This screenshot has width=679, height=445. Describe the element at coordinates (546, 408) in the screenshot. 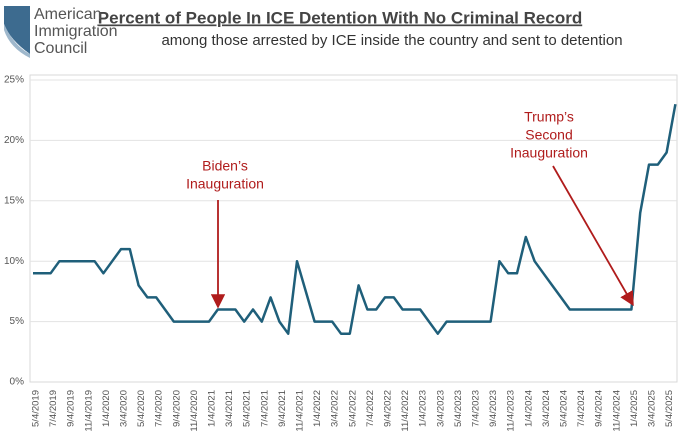

I see `x-tick-label: 3/4/2024` at that location.